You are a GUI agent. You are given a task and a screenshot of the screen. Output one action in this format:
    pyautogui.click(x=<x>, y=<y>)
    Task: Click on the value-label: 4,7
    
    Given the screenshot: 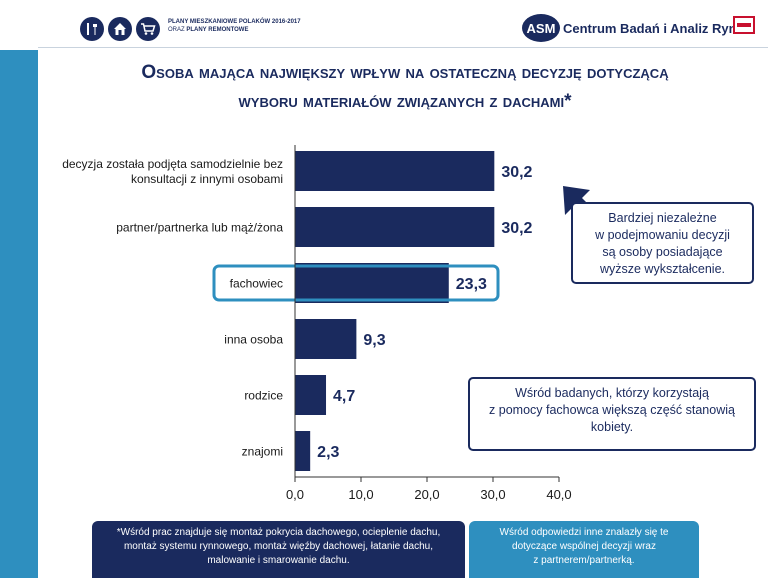 What is the action you would take?
    pyautogui.click(x=344, y=396)
    